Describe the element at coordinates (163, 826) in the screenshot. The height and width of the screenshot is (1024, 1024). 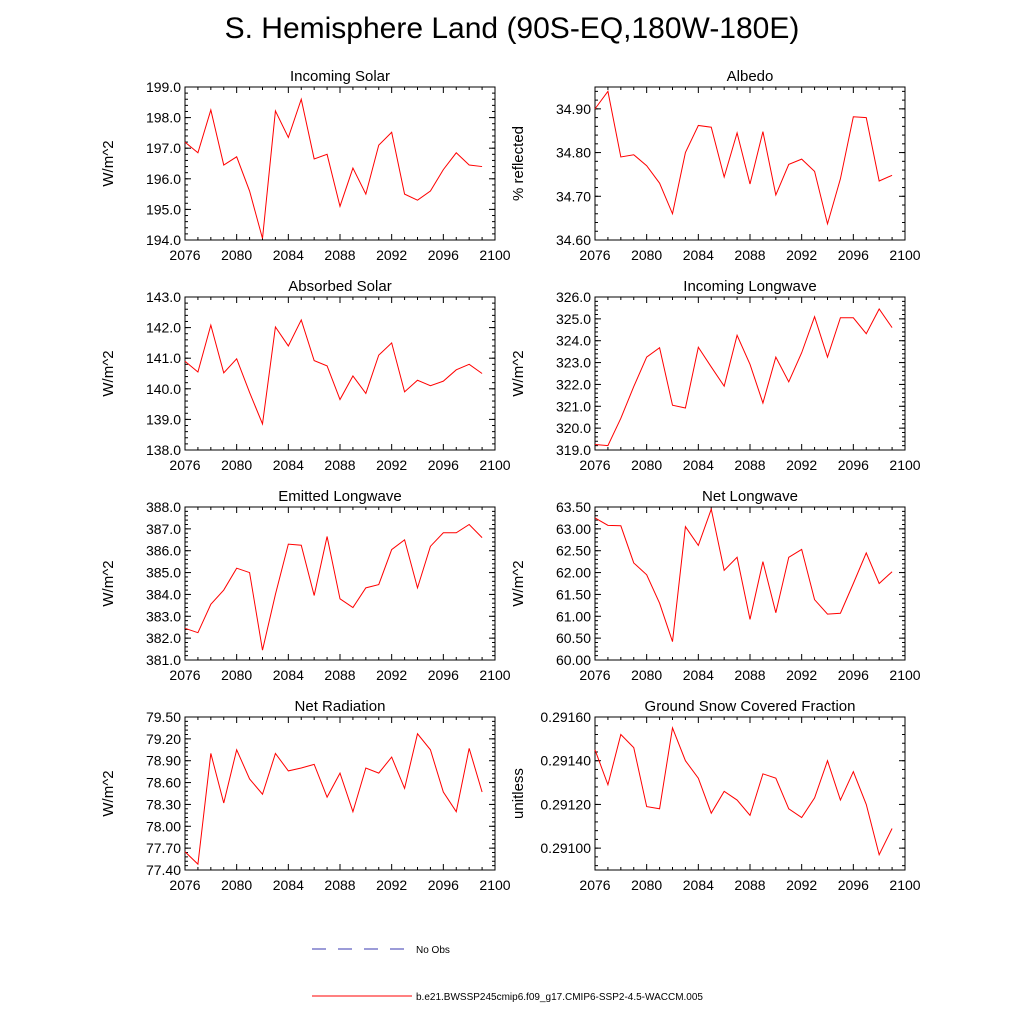
I see `y-tick-label: 78.00` at that location.